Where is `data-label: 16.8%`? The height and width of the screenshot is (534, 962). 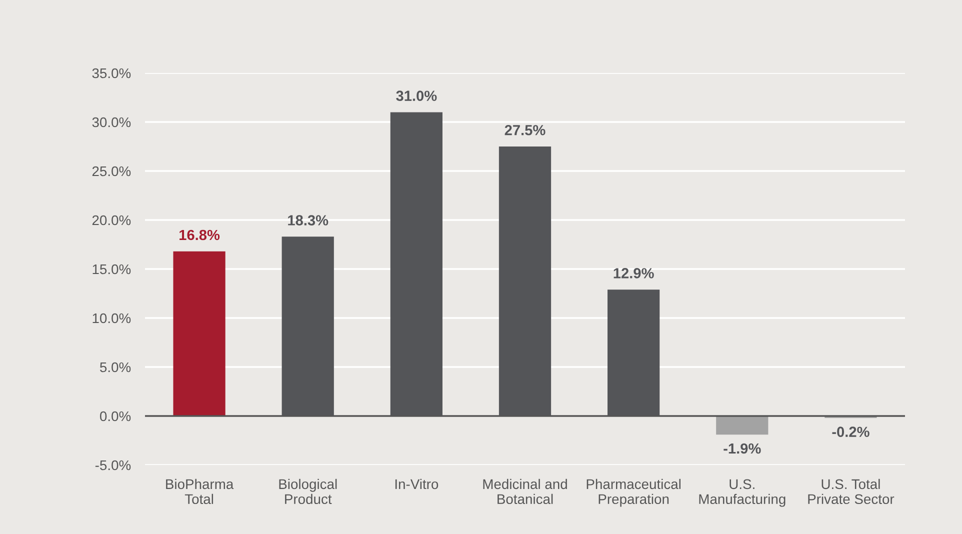 data-label: 16.8% is located at coordinates (200, 235).